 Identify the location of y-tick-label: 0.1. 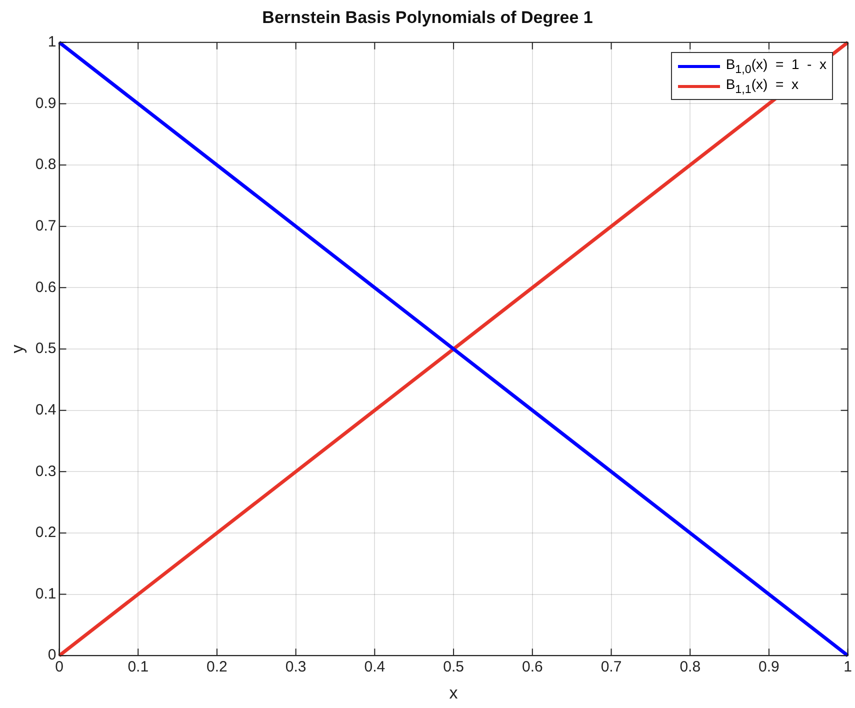
(45, 593).